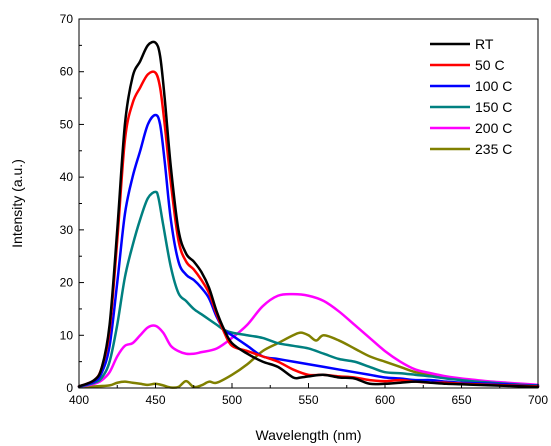  I want to click on x-tick-label: 500, so click(232, 400).